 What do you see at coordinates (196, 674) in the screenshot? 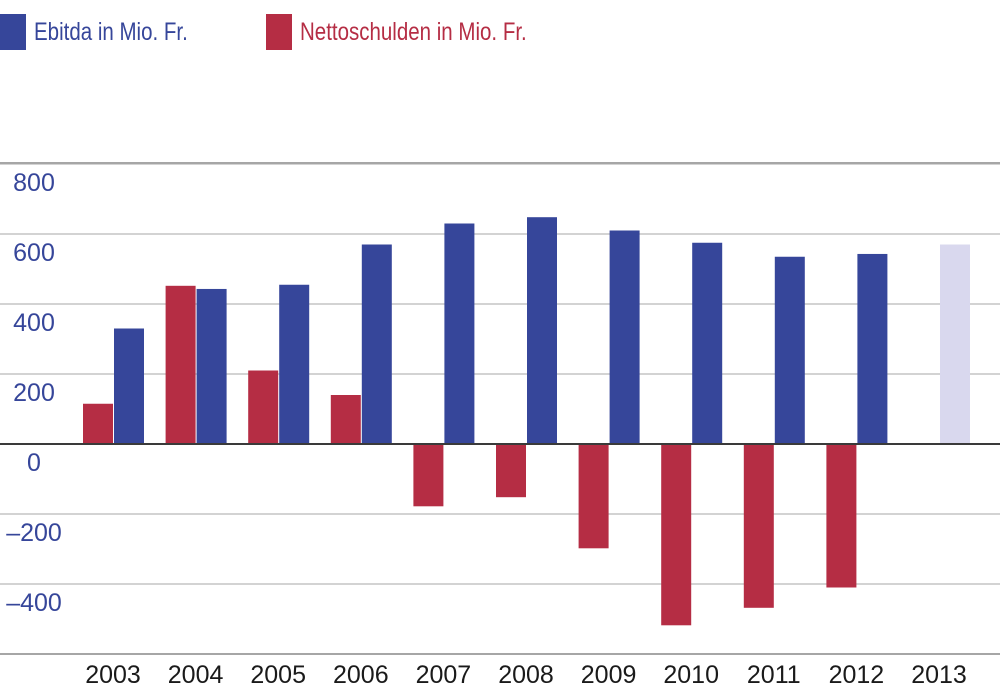
I see `x-tick-label-2004: 2004` at bounding box center [196, 674].